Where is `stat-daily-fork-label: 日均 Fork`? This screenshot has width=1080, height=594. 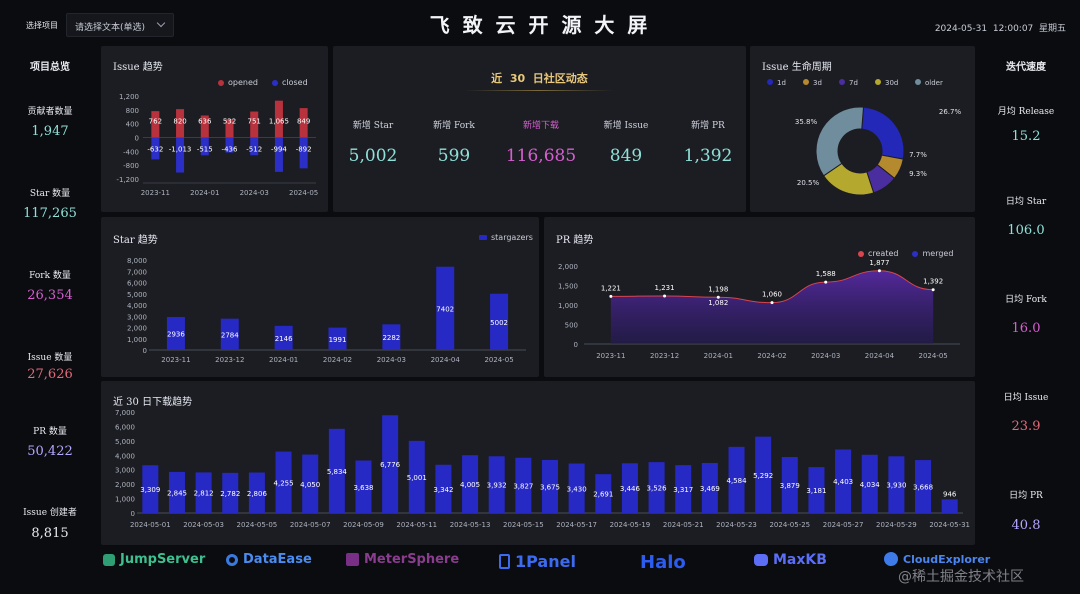 stat-daily-fork-label: 日均 Fork is located at coordinates (1026, 300).